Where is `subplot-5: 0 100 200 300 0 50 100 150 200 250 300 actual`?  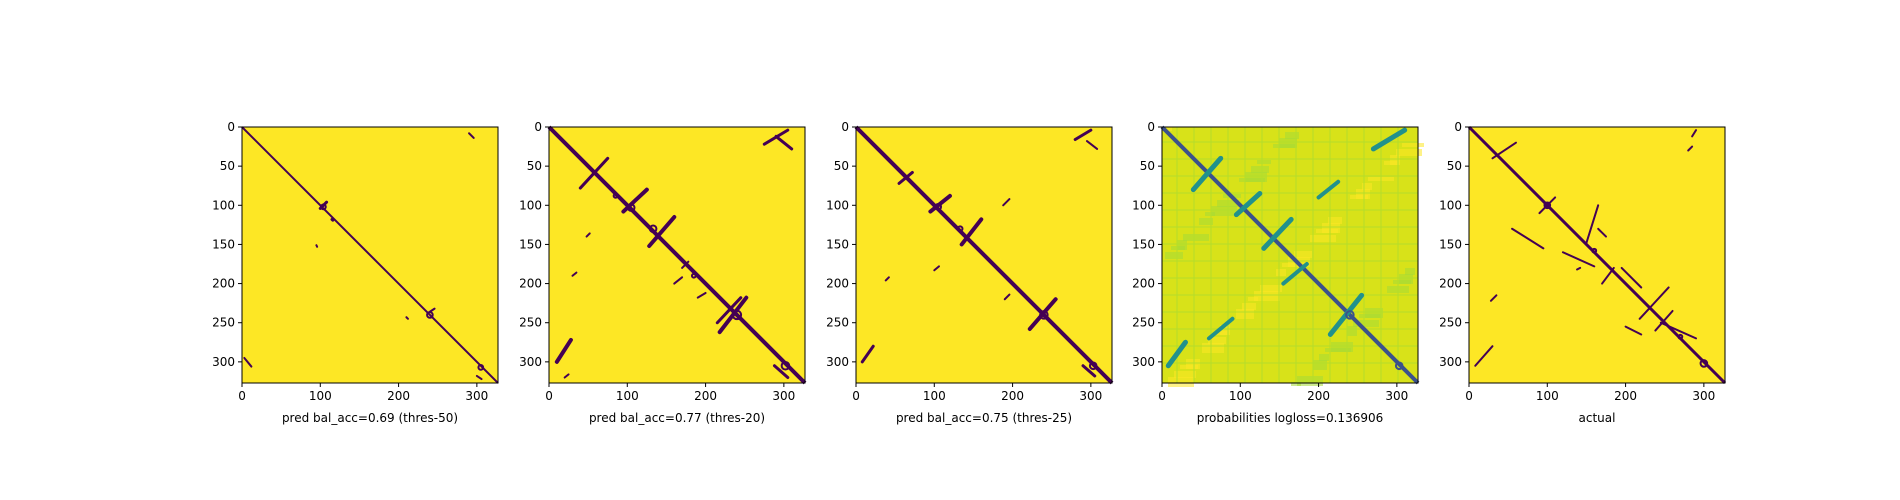
subplot-5: 0 100 200 300 0 50 100 150 200 250 300 actual is located at coordinates (1583, 272).